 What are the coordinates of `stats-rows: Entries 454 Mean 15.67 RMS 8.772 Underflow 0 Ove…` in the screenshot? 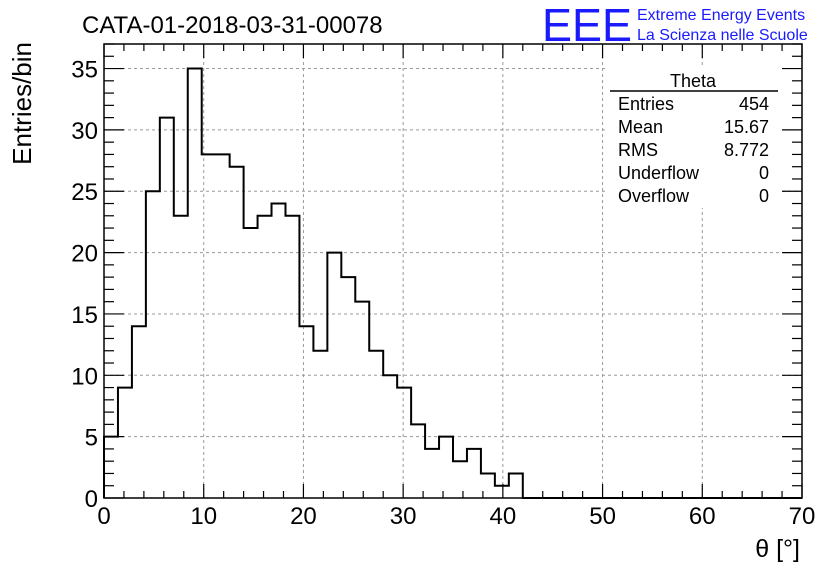 It's located at (693, 150).